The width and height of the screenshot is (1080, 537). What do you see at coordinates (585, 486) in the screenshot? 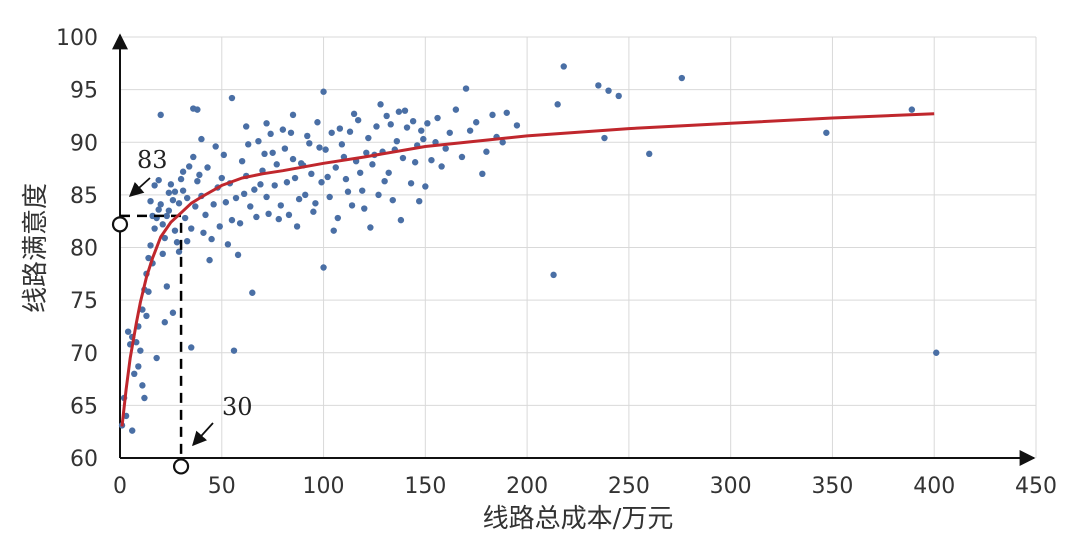
I see `x-tick-labels: 0 50 100 150 200 250 300 350 400 450` at bounding box center [585, 486].